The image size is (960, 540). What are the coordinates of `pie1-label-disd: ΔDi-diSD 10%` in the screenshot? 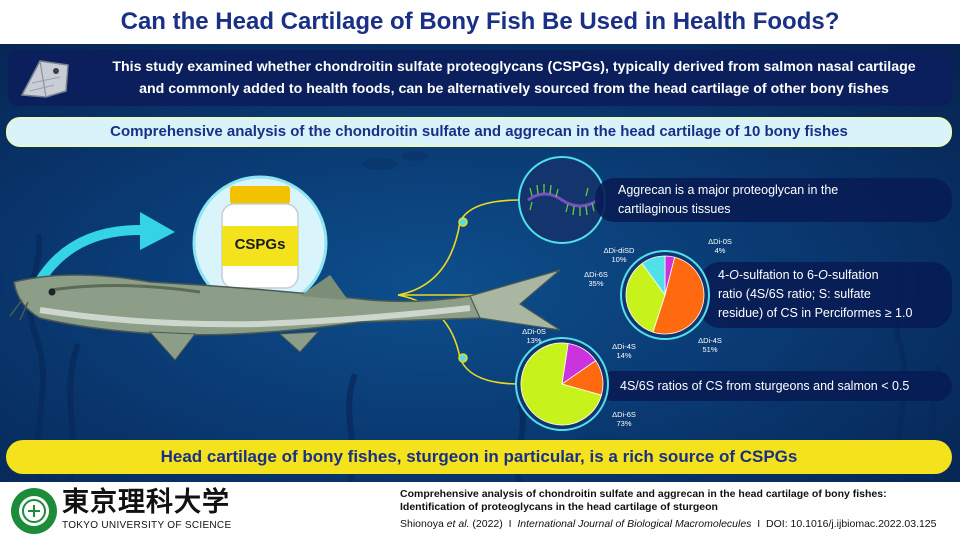 It's located at (619, 255).